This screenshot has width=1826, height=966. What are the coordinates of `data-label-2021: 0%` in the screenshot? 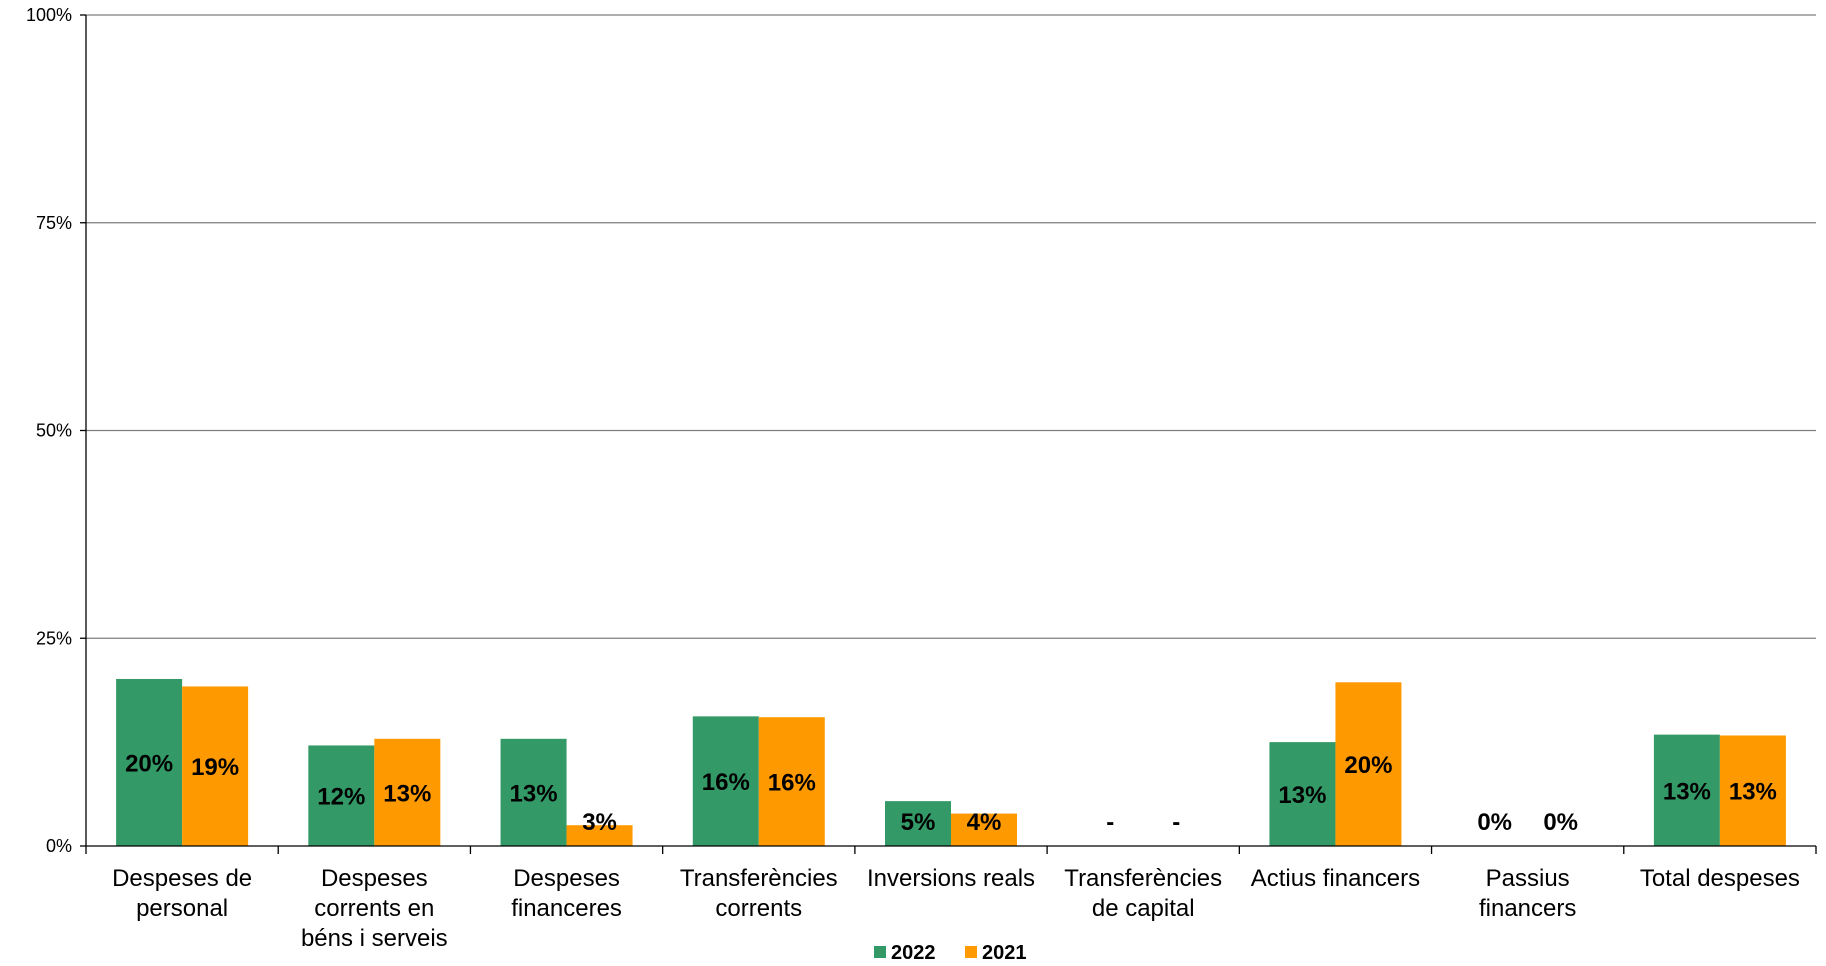 It's located at (1560, 822).